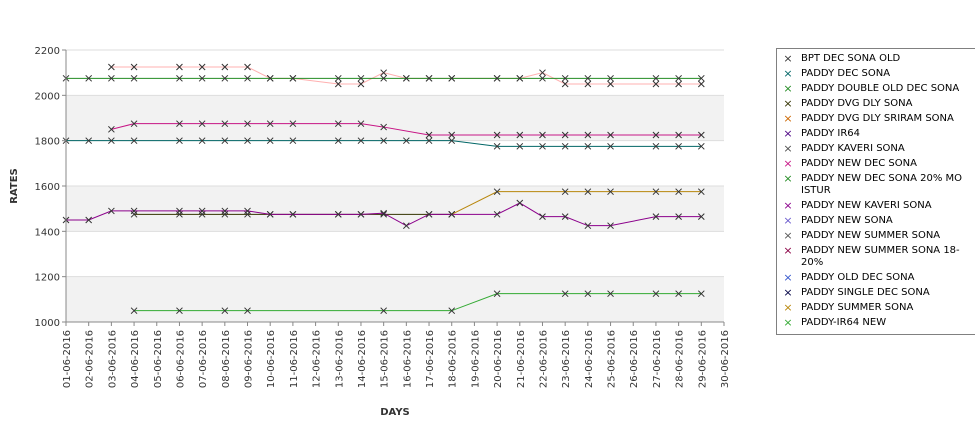 This screenshot has width=975, height=429. I want to click on y-tick-label: 1600, so click(47, 187).